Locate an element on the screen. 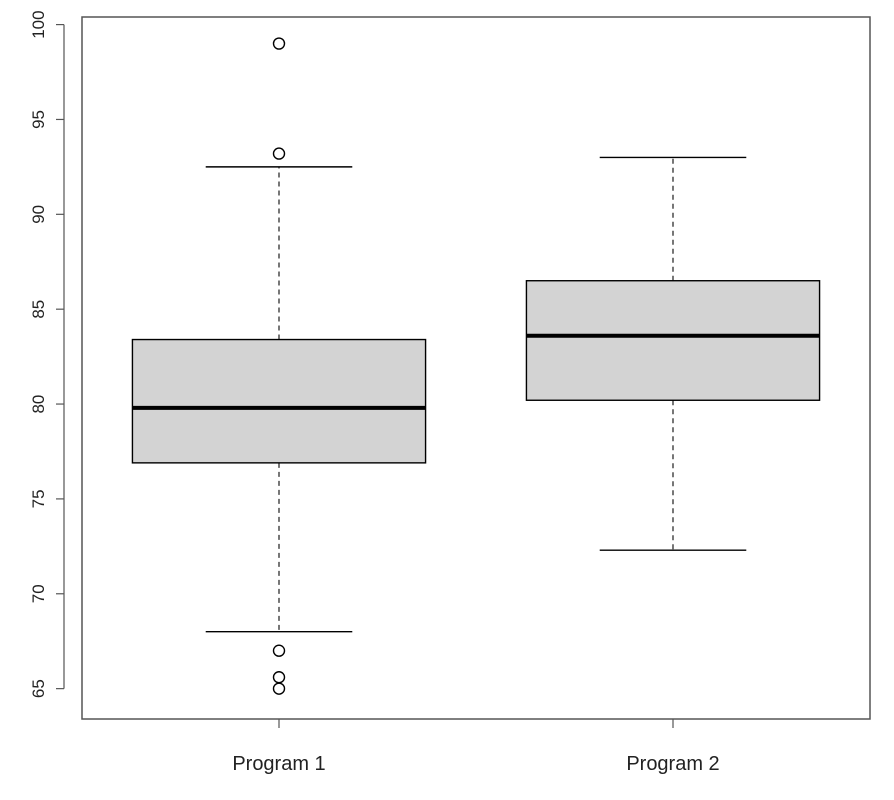  x-tick-label: Program 1 is located at coordinates (278, 764).